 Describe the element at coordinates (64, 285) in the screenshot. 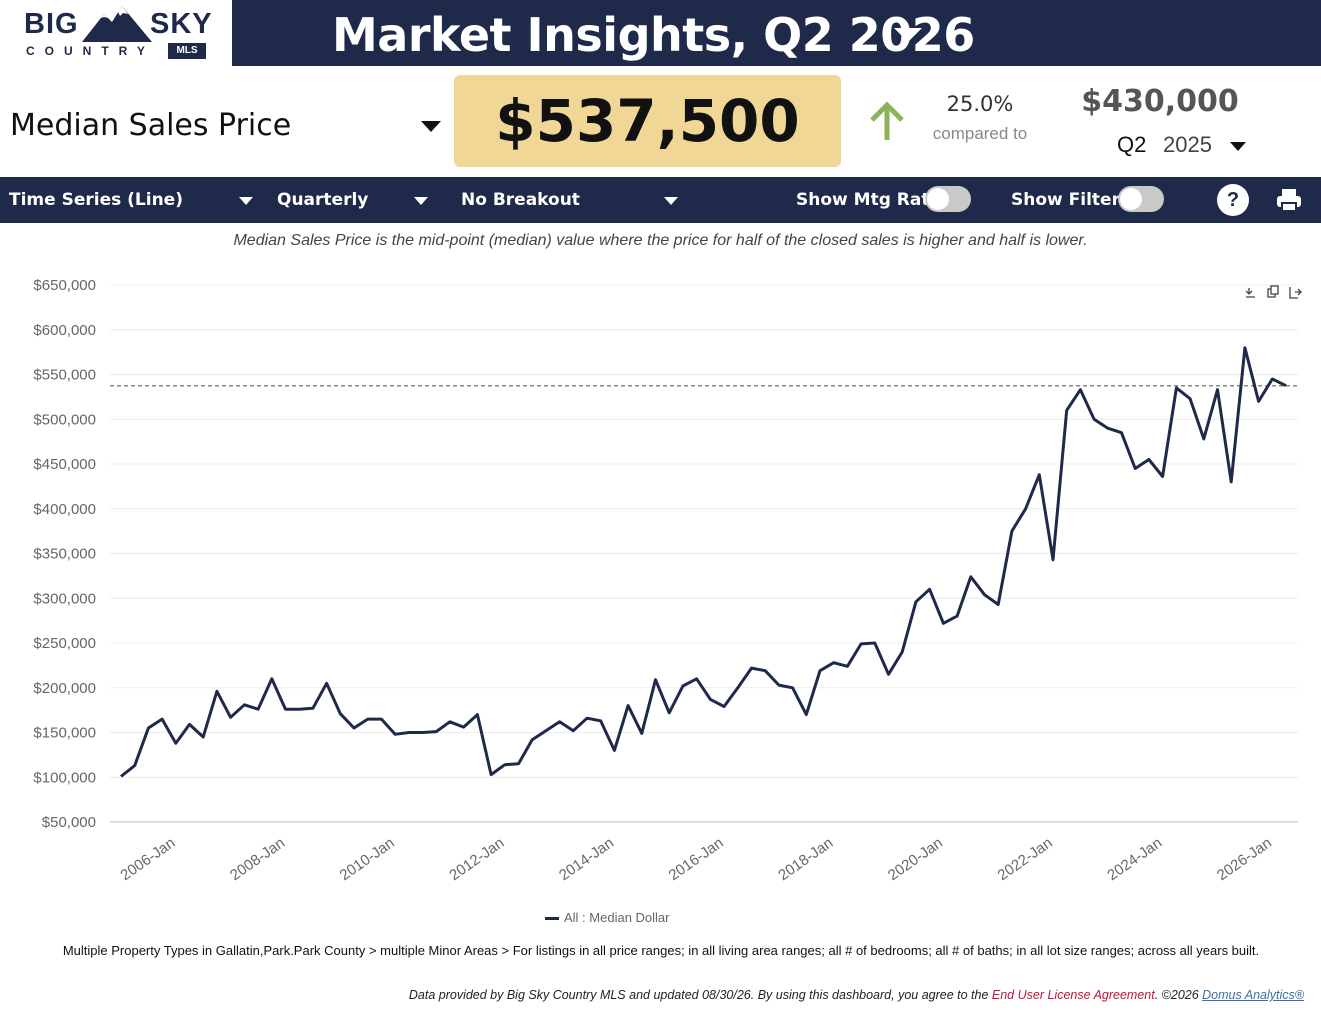

I see `y-tick-label: $650,000` at that location.